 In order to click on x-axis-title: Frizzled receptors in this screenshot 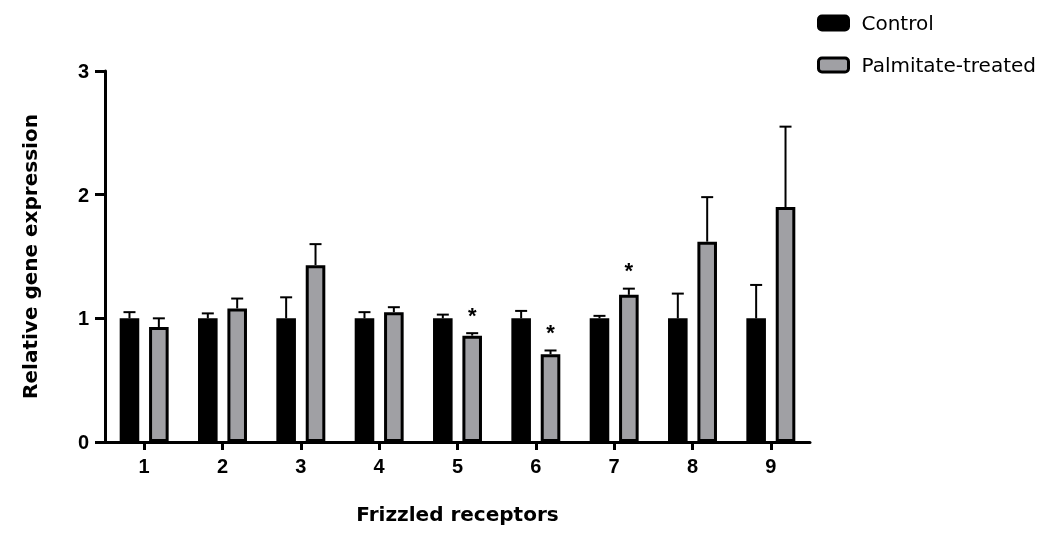, I will do `click(457, 514)`.